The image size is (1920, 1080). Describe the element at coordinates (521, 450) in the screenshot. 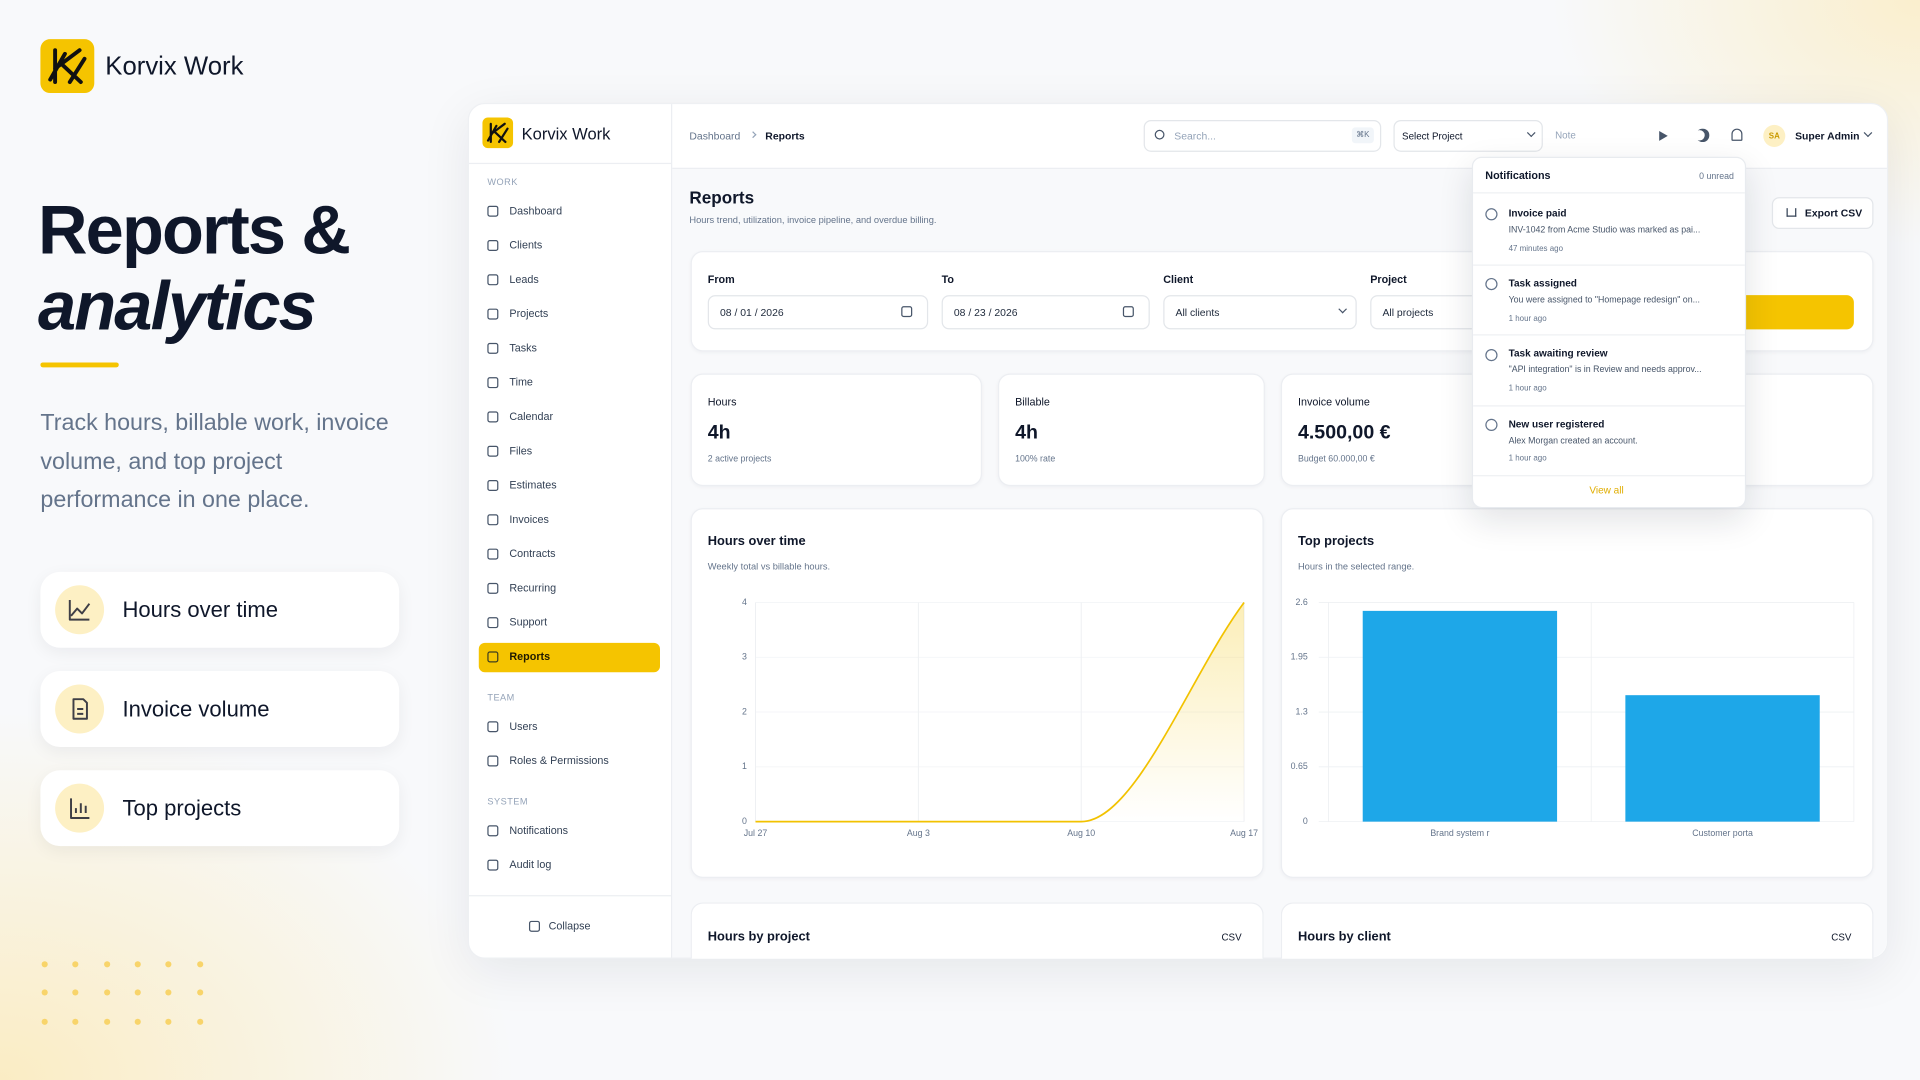

I see `nav-item: Files` at that location.